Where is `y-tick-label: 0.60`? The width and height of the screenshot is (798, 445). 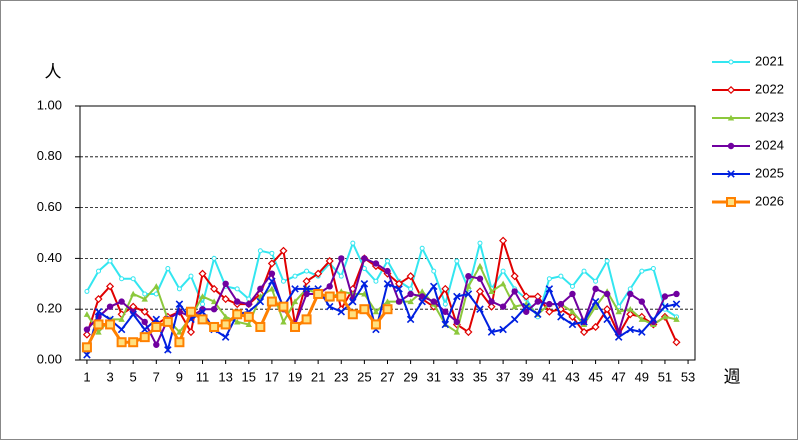
y-tick-label: 0.60 is located at coordinates (49, 206).